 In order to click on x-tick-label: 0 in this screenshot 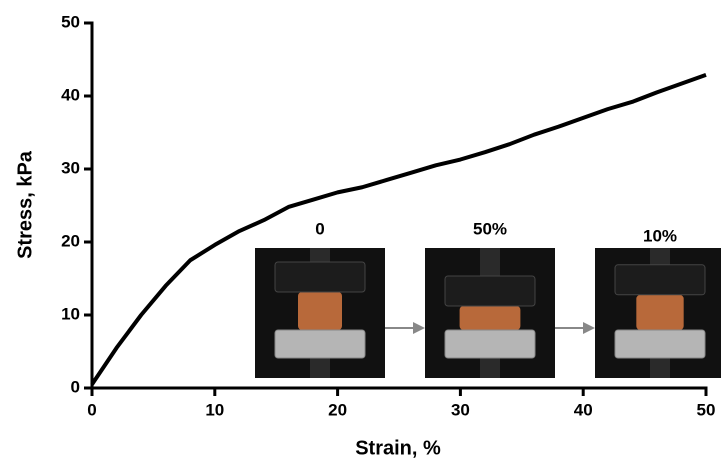, I will do `click(91, 409)`.